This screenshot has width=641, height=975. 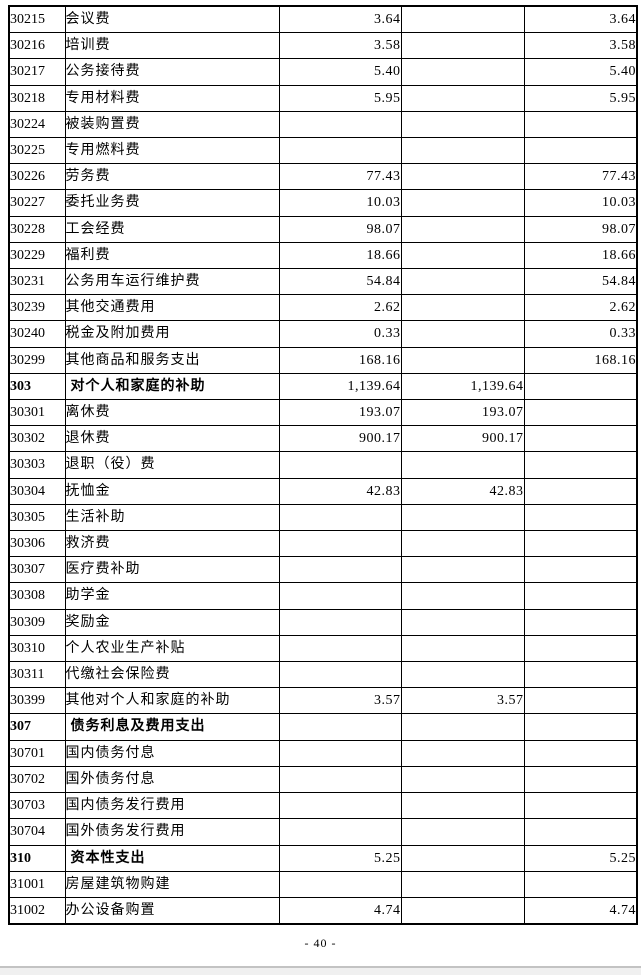 What do you see at coordinates (340, 177) in the screenshot?
I see `amount1-cell: 77.43` at bounding box center [340, 177].